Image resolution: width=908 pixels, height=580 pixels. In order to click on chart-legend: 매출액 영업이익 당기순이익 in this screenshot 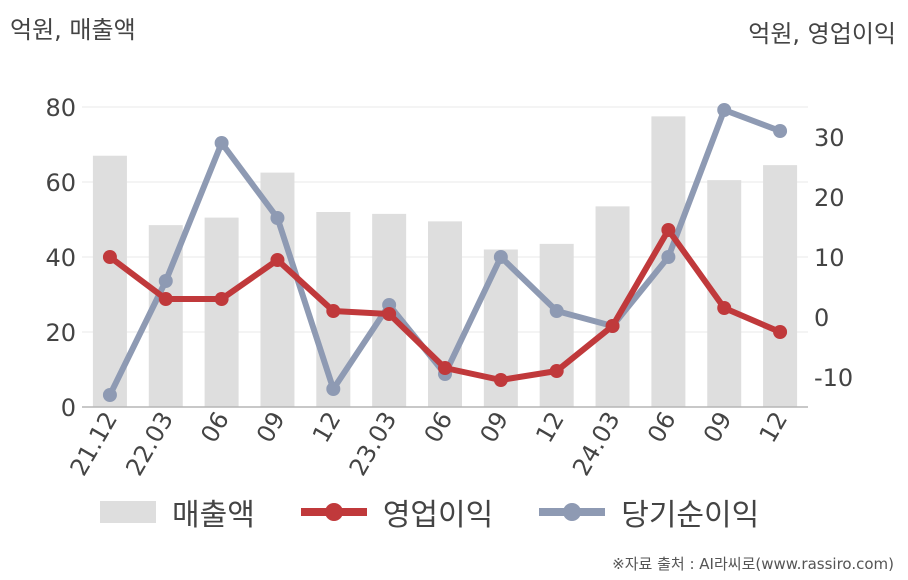, I will do `click(452, 512)`.